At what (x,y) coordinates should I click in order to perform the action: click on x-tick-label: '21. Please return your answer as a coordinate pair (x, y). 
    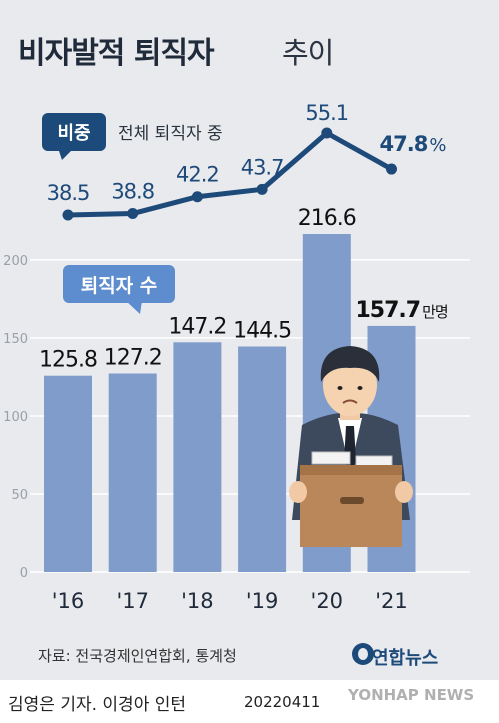
    Looking at the image, I should click on (391, 601).